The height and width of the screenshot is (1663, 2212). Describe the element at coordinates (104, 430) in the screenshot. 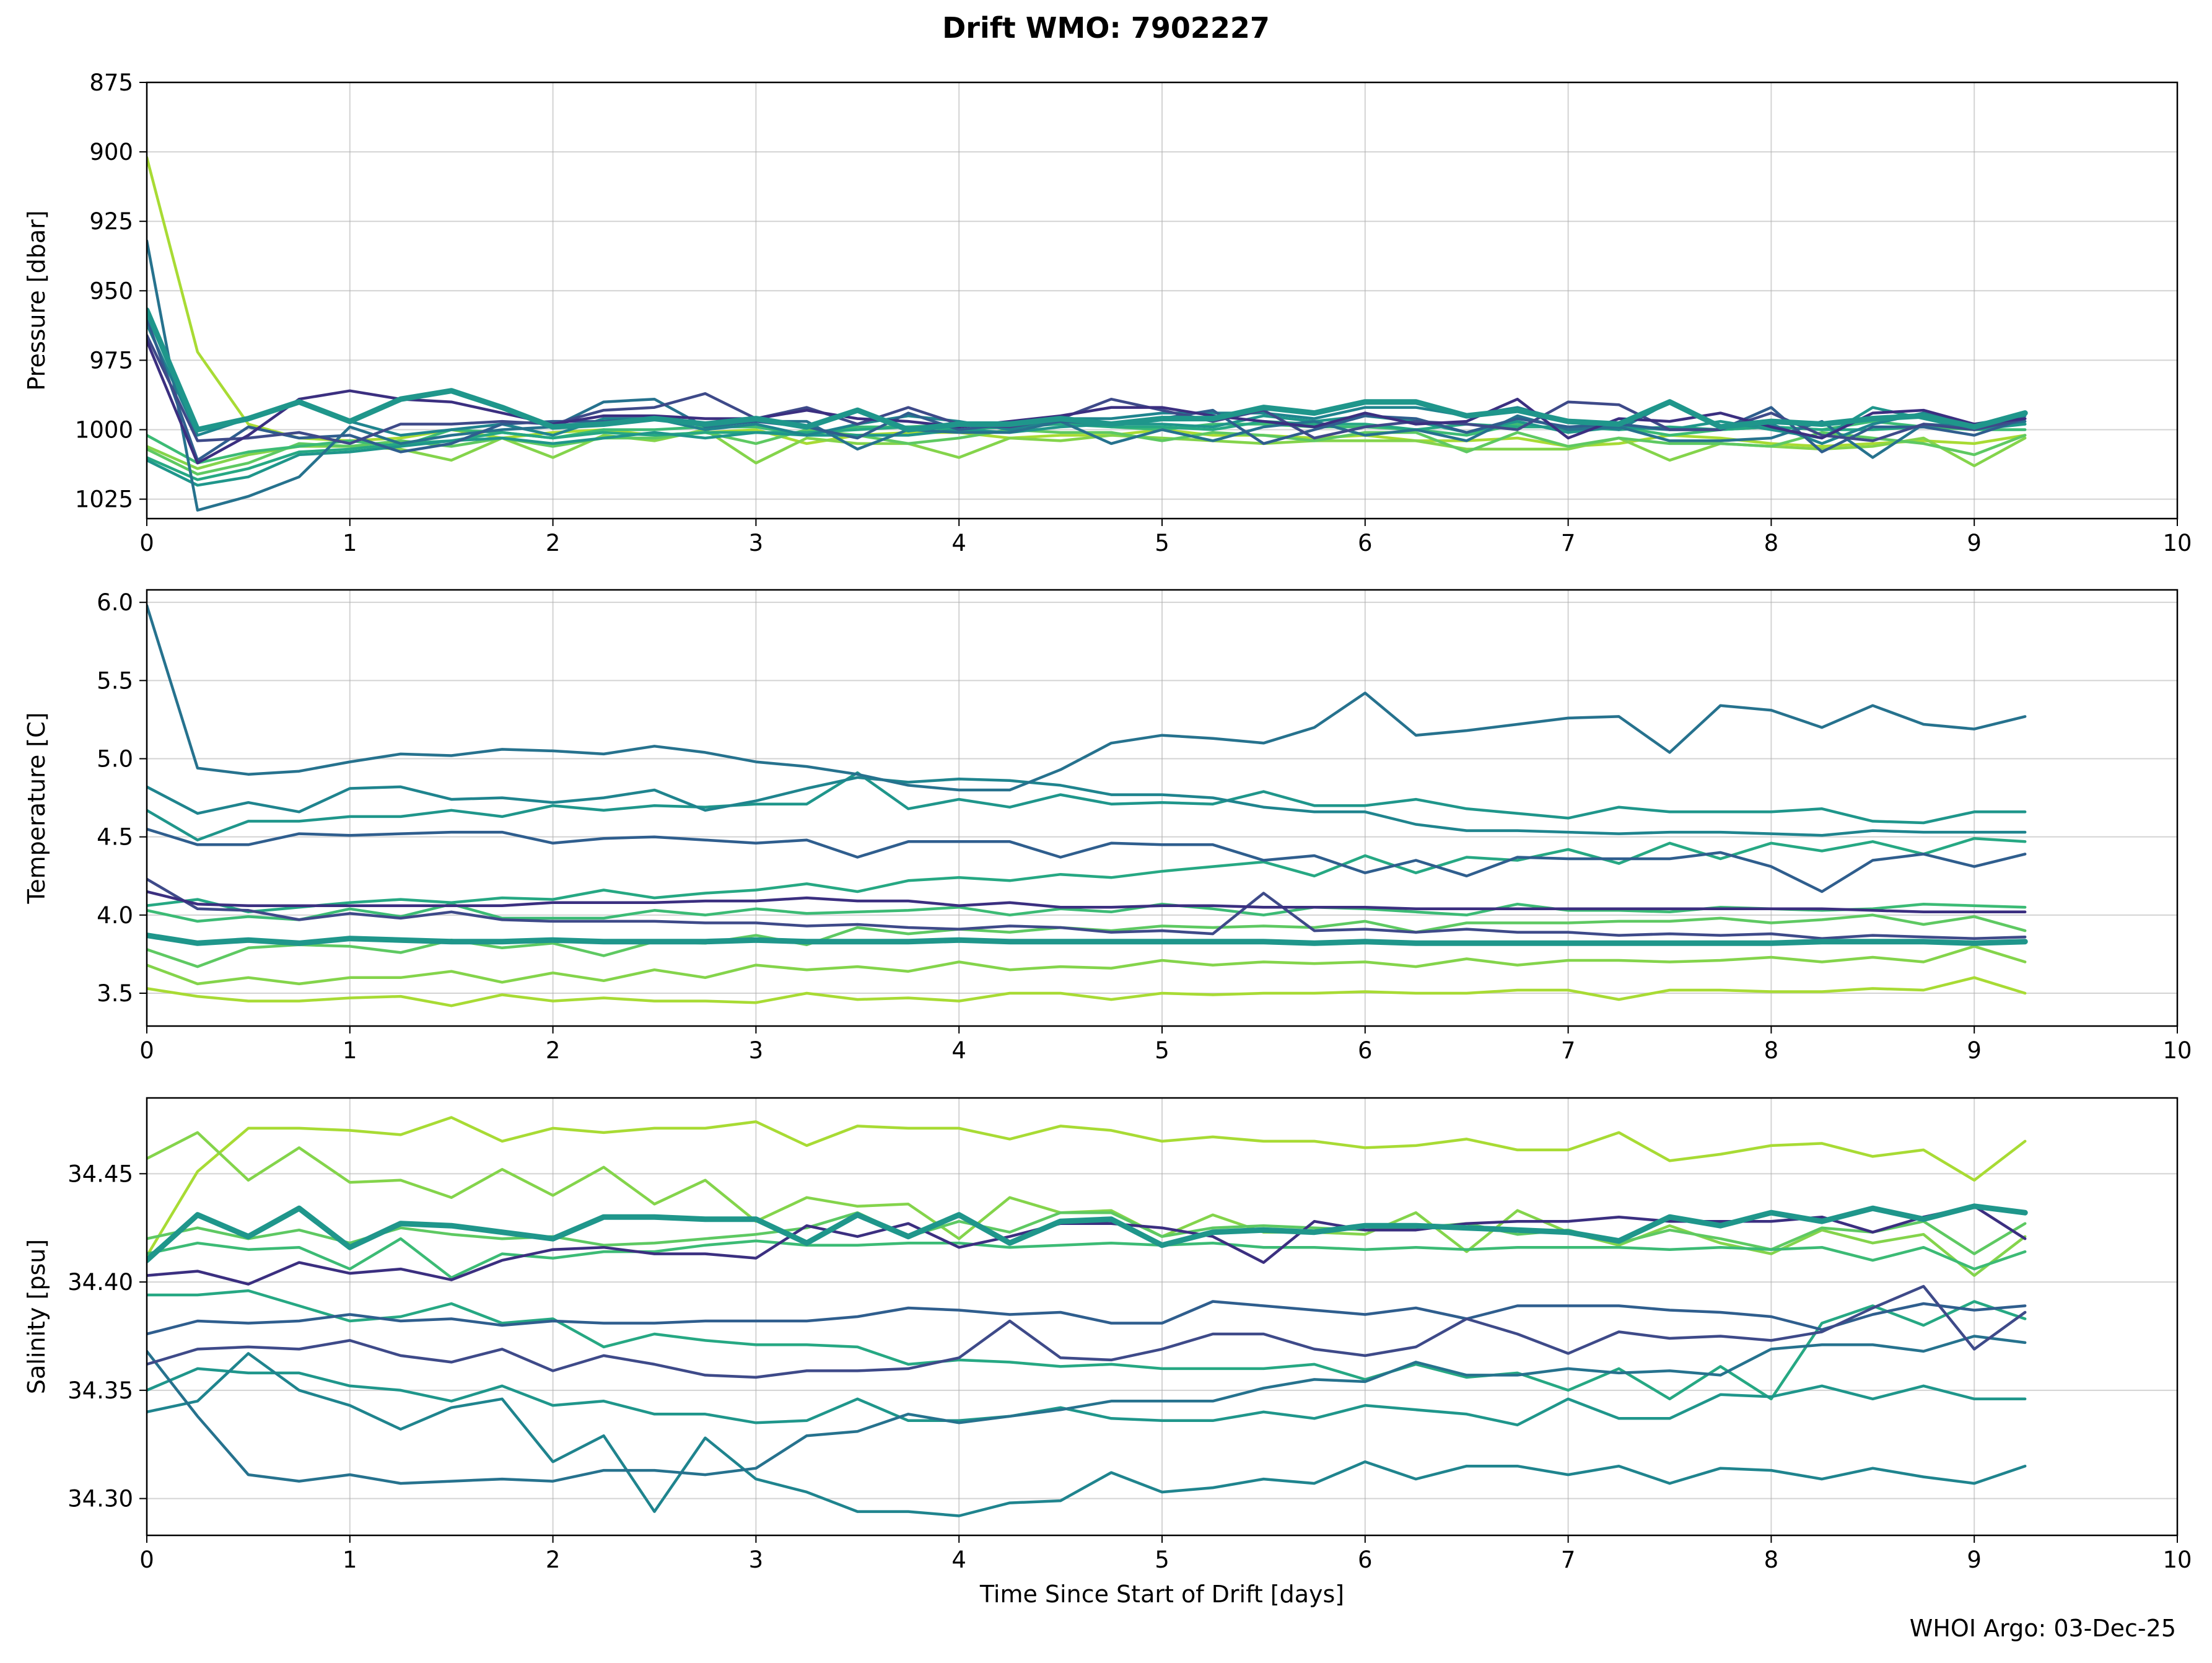

I see `pressure-y-tick-label: 1000` at that location.